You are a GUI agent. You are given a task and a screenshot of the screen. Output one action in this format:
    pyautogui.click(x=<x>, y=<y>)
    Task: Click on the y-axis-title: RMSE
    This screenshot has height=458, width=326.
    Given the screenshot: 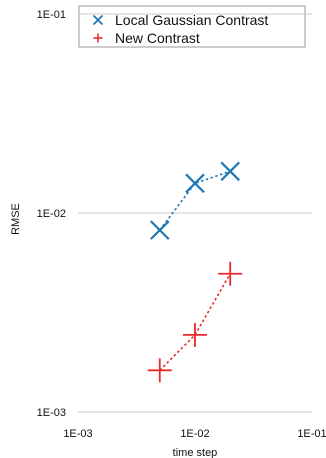 What is the action you would take?
    pyautogui.click(x=16, y=219)
    